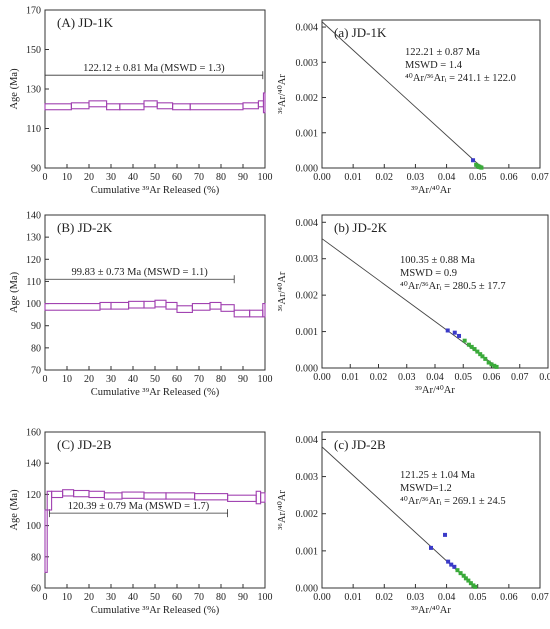  What do you see at coordinates (426, 488) in the screenshot?
I see `isochron-annotation: MSWD=1.2` at bounding box center [426, 488].